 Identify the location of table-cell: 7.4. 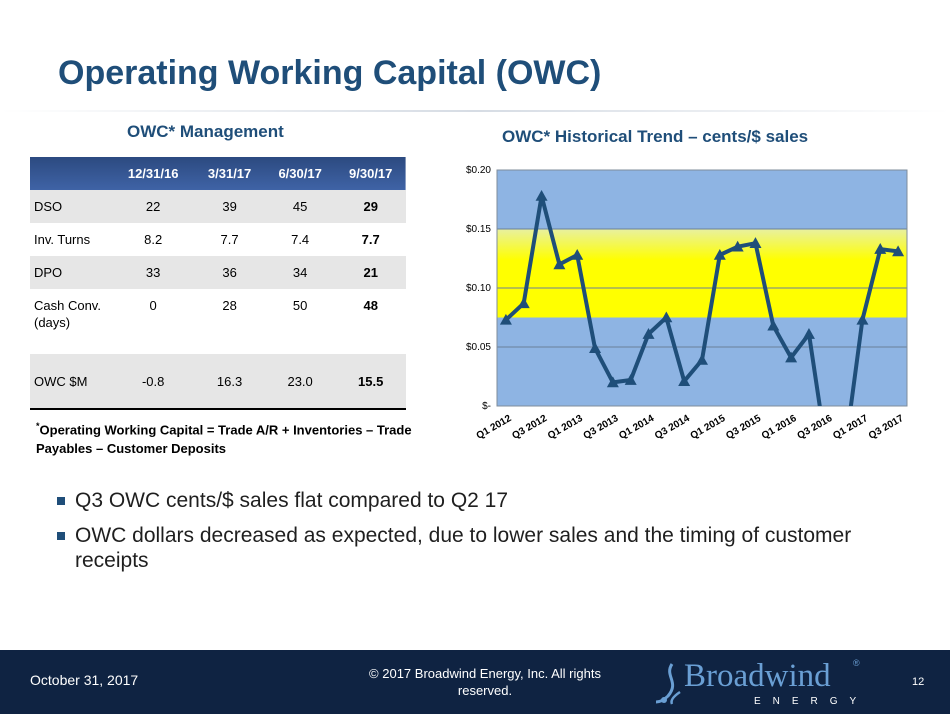
(300, 239).